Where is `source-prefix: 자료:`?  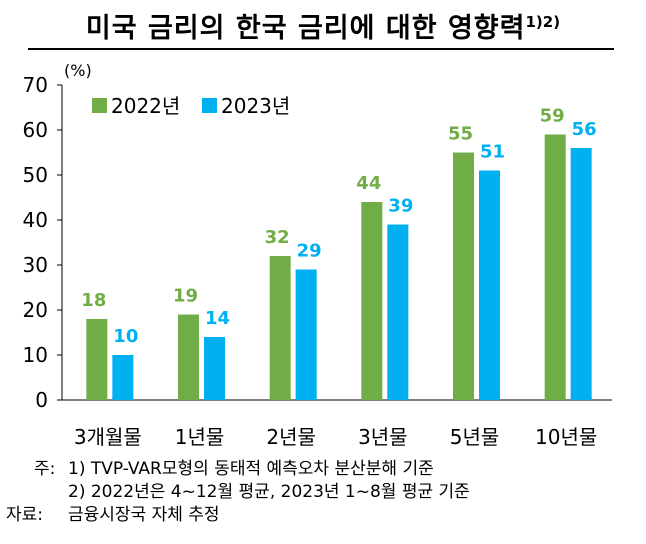 source-prefix: 자료: is located at coordinates (25, 515).